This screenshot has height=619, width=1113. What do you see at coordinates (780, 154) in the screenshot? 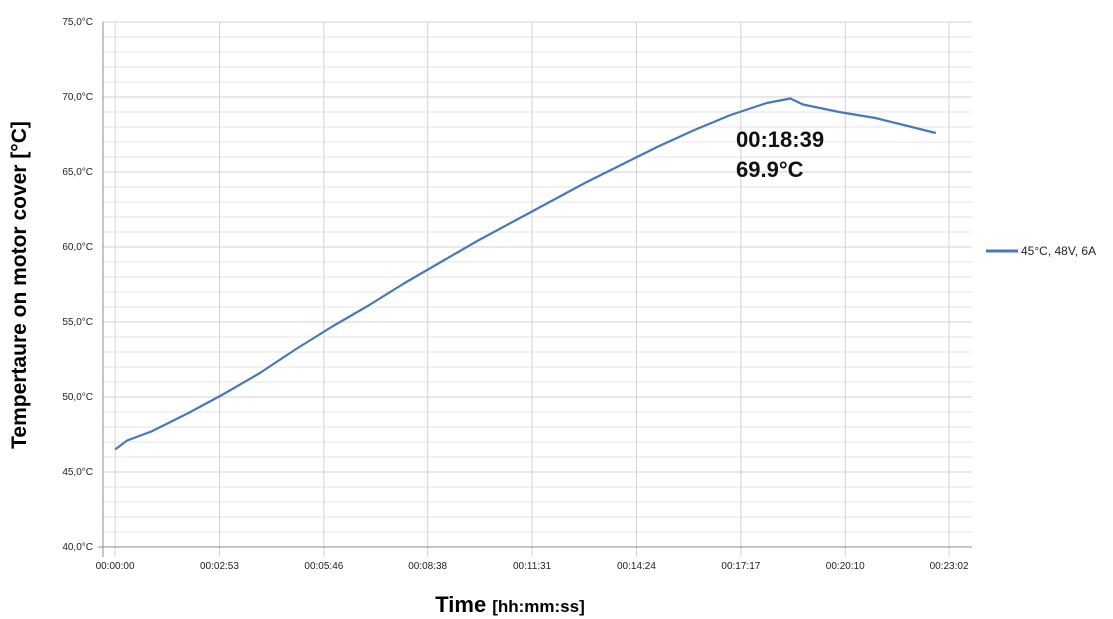
I see `peak-annotation: 00:18:39 69.9°C` at bounding box center [780, 154].